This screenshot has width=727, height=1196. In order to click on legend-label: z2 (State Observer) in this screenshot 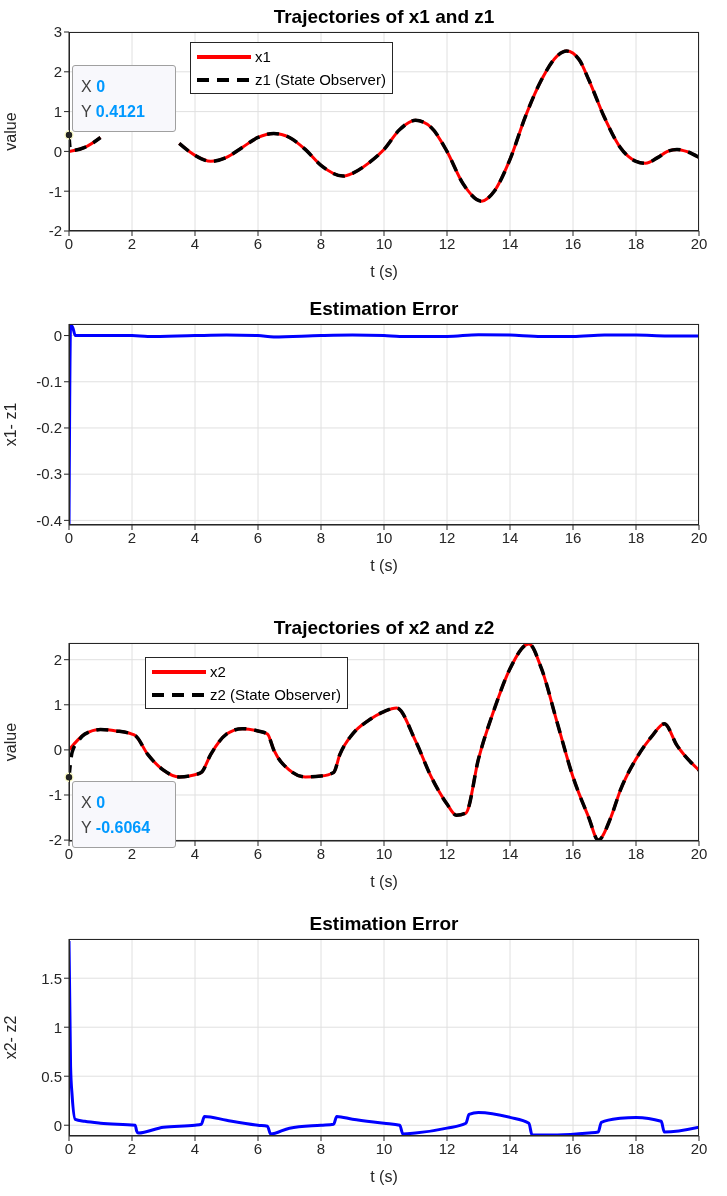, I will do `click(275, 694)`.